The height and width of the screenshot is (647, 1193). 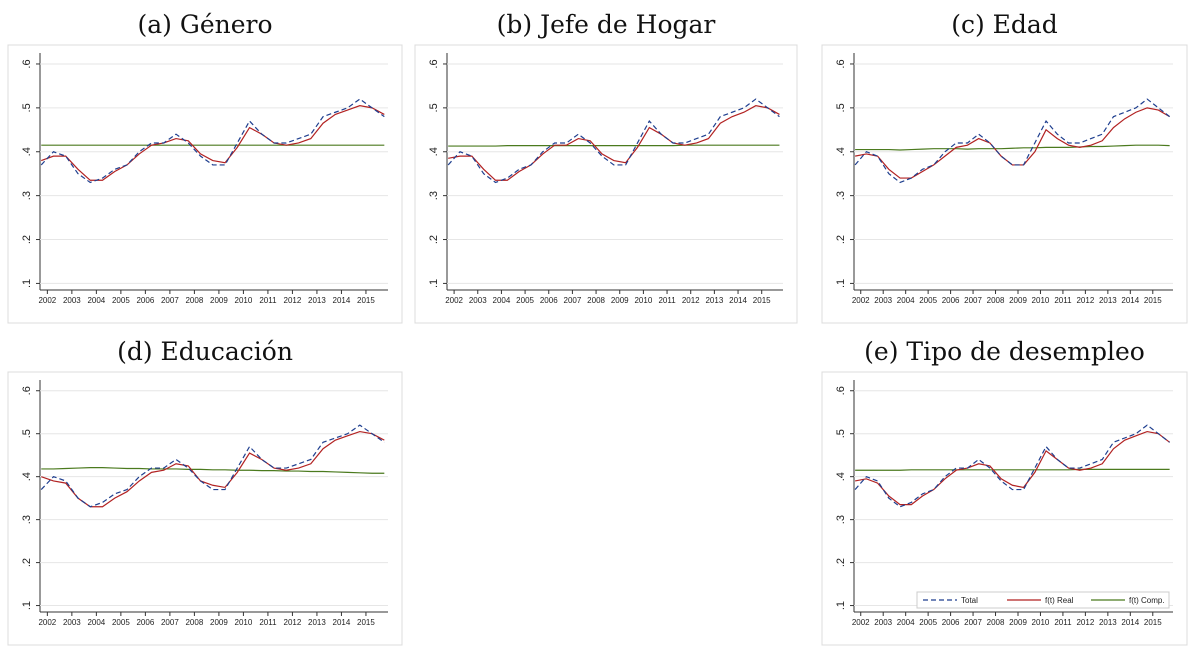 I want to click on chart-title: (b) Jefe de Hogar, so click(x=606, y=24).